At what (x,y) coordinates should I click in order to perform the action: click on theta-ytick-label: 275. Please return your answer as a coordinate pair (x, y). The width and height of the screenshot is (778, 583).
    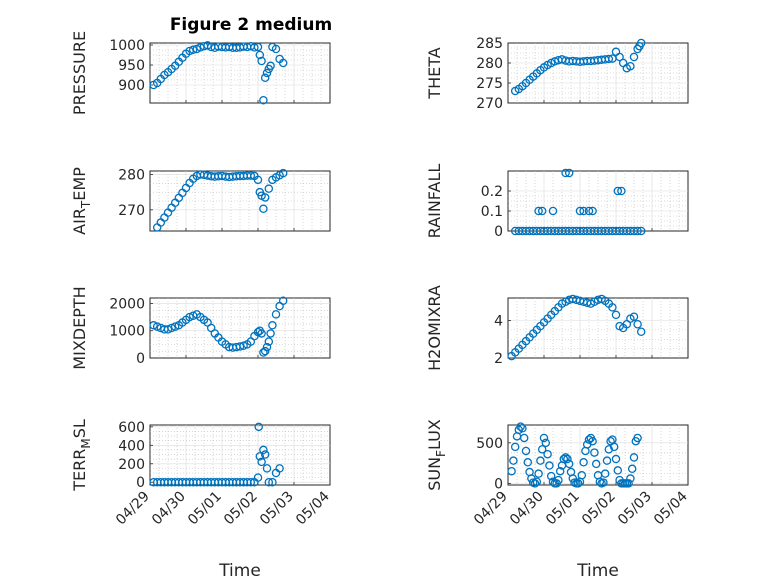
    Looking at the image, I should click on (489, 84).